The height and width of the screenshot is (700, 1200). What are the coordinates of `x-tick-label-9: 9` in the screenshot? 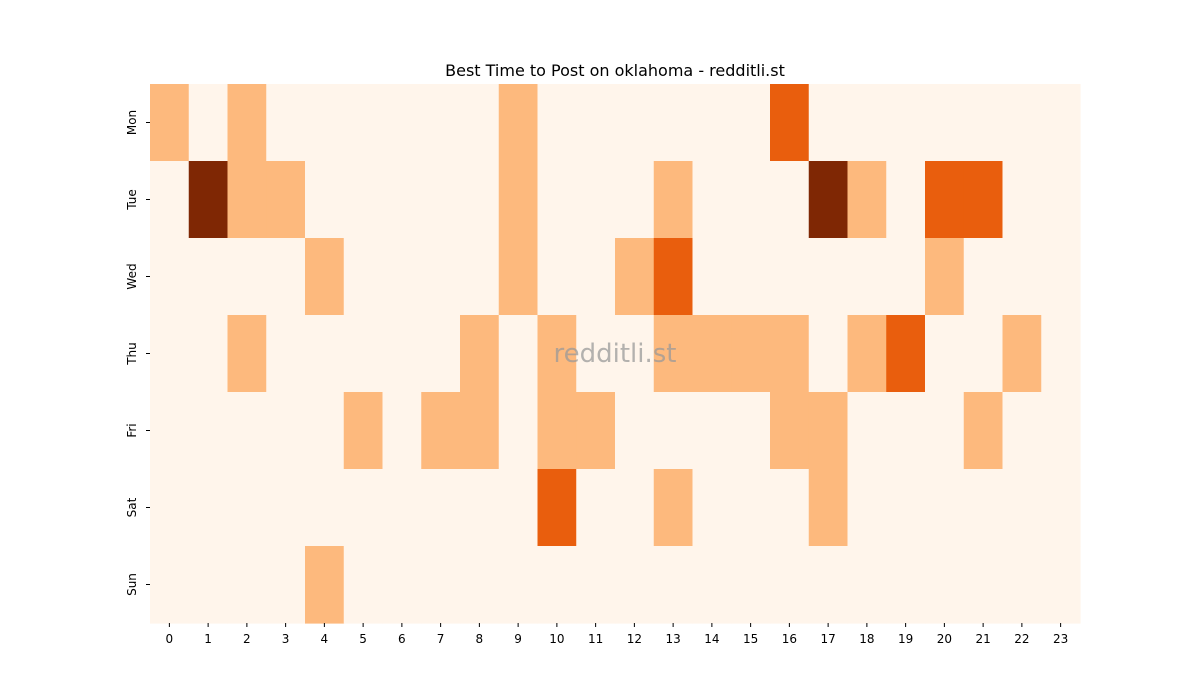 It's located at (518, 639).